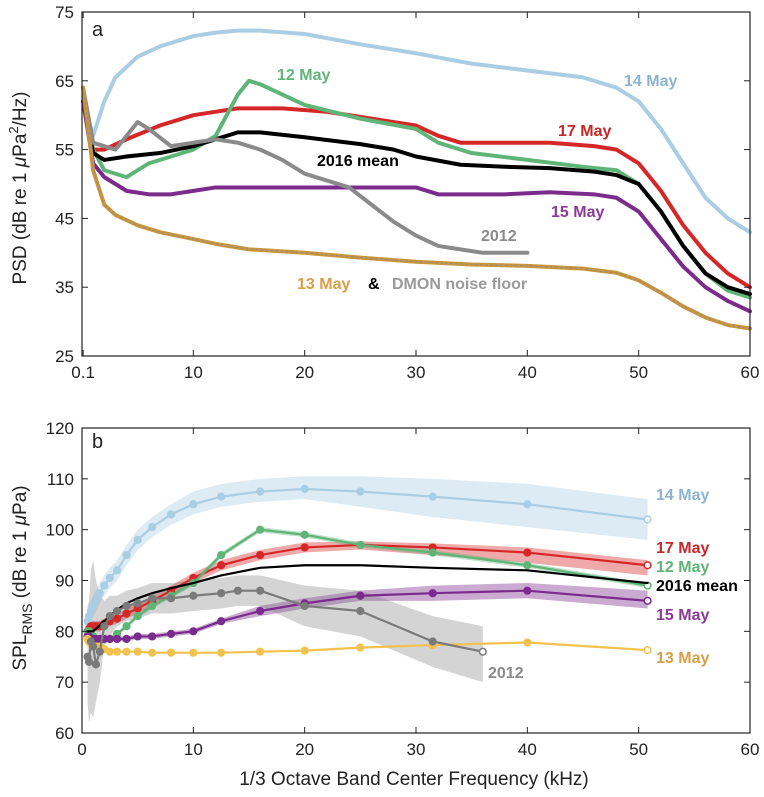 This screenshot has width=764, height=797. I want to click on y-tick-label: 45, so click(64, 218).